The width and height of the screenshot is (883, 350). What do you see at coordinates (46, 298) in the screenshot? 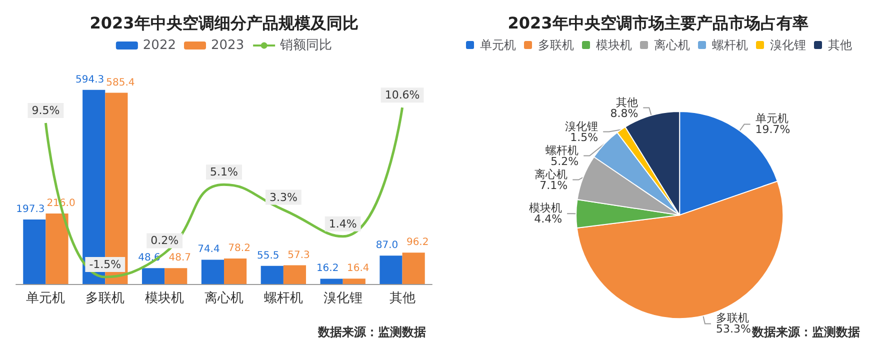
I see `x-tick-label: 单元机` at bounding box center [46, 298].